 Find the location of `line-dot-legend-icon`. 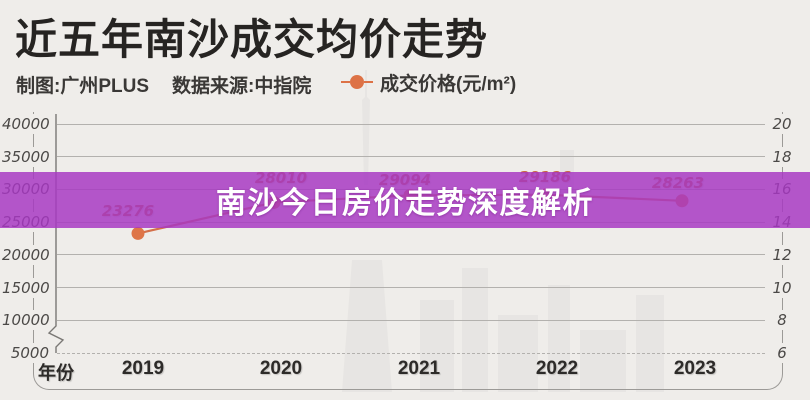

line-dot-legend-icon is located at coordinates (357, 82).